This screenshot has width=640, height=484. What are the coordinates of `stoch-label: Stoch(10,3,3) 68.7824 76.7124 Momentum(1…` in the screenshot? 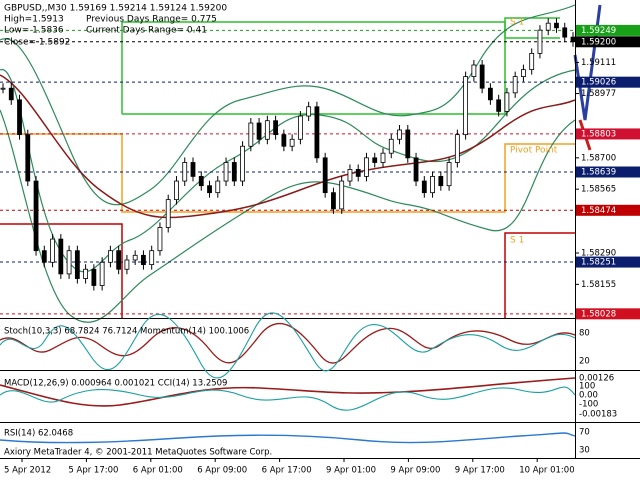 It's located at (126, 332).